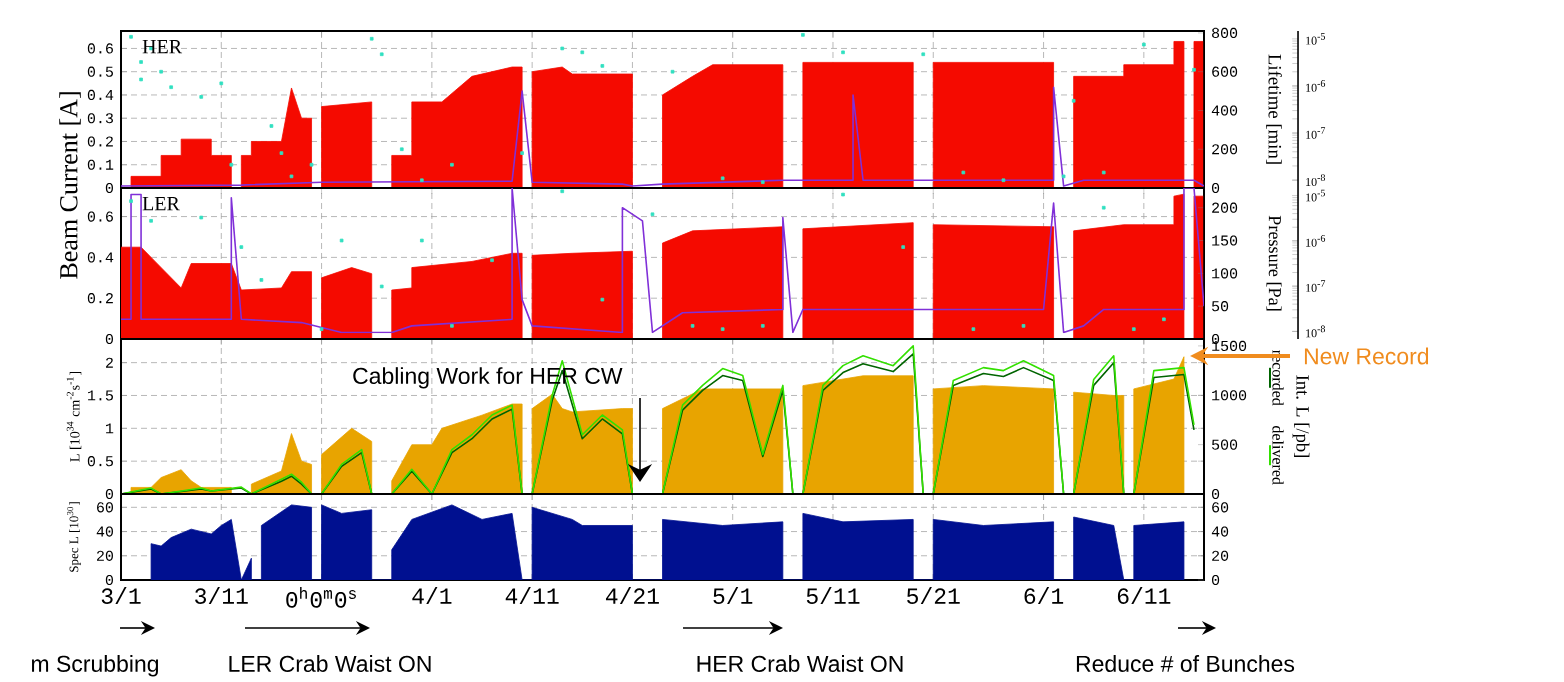 Image resolution: width=1564 pixels, height=682 pixels. What do you see at coordinates (161, 204) in the screenshot?
I see `annotation: LER` at bounding box center [161, 204].